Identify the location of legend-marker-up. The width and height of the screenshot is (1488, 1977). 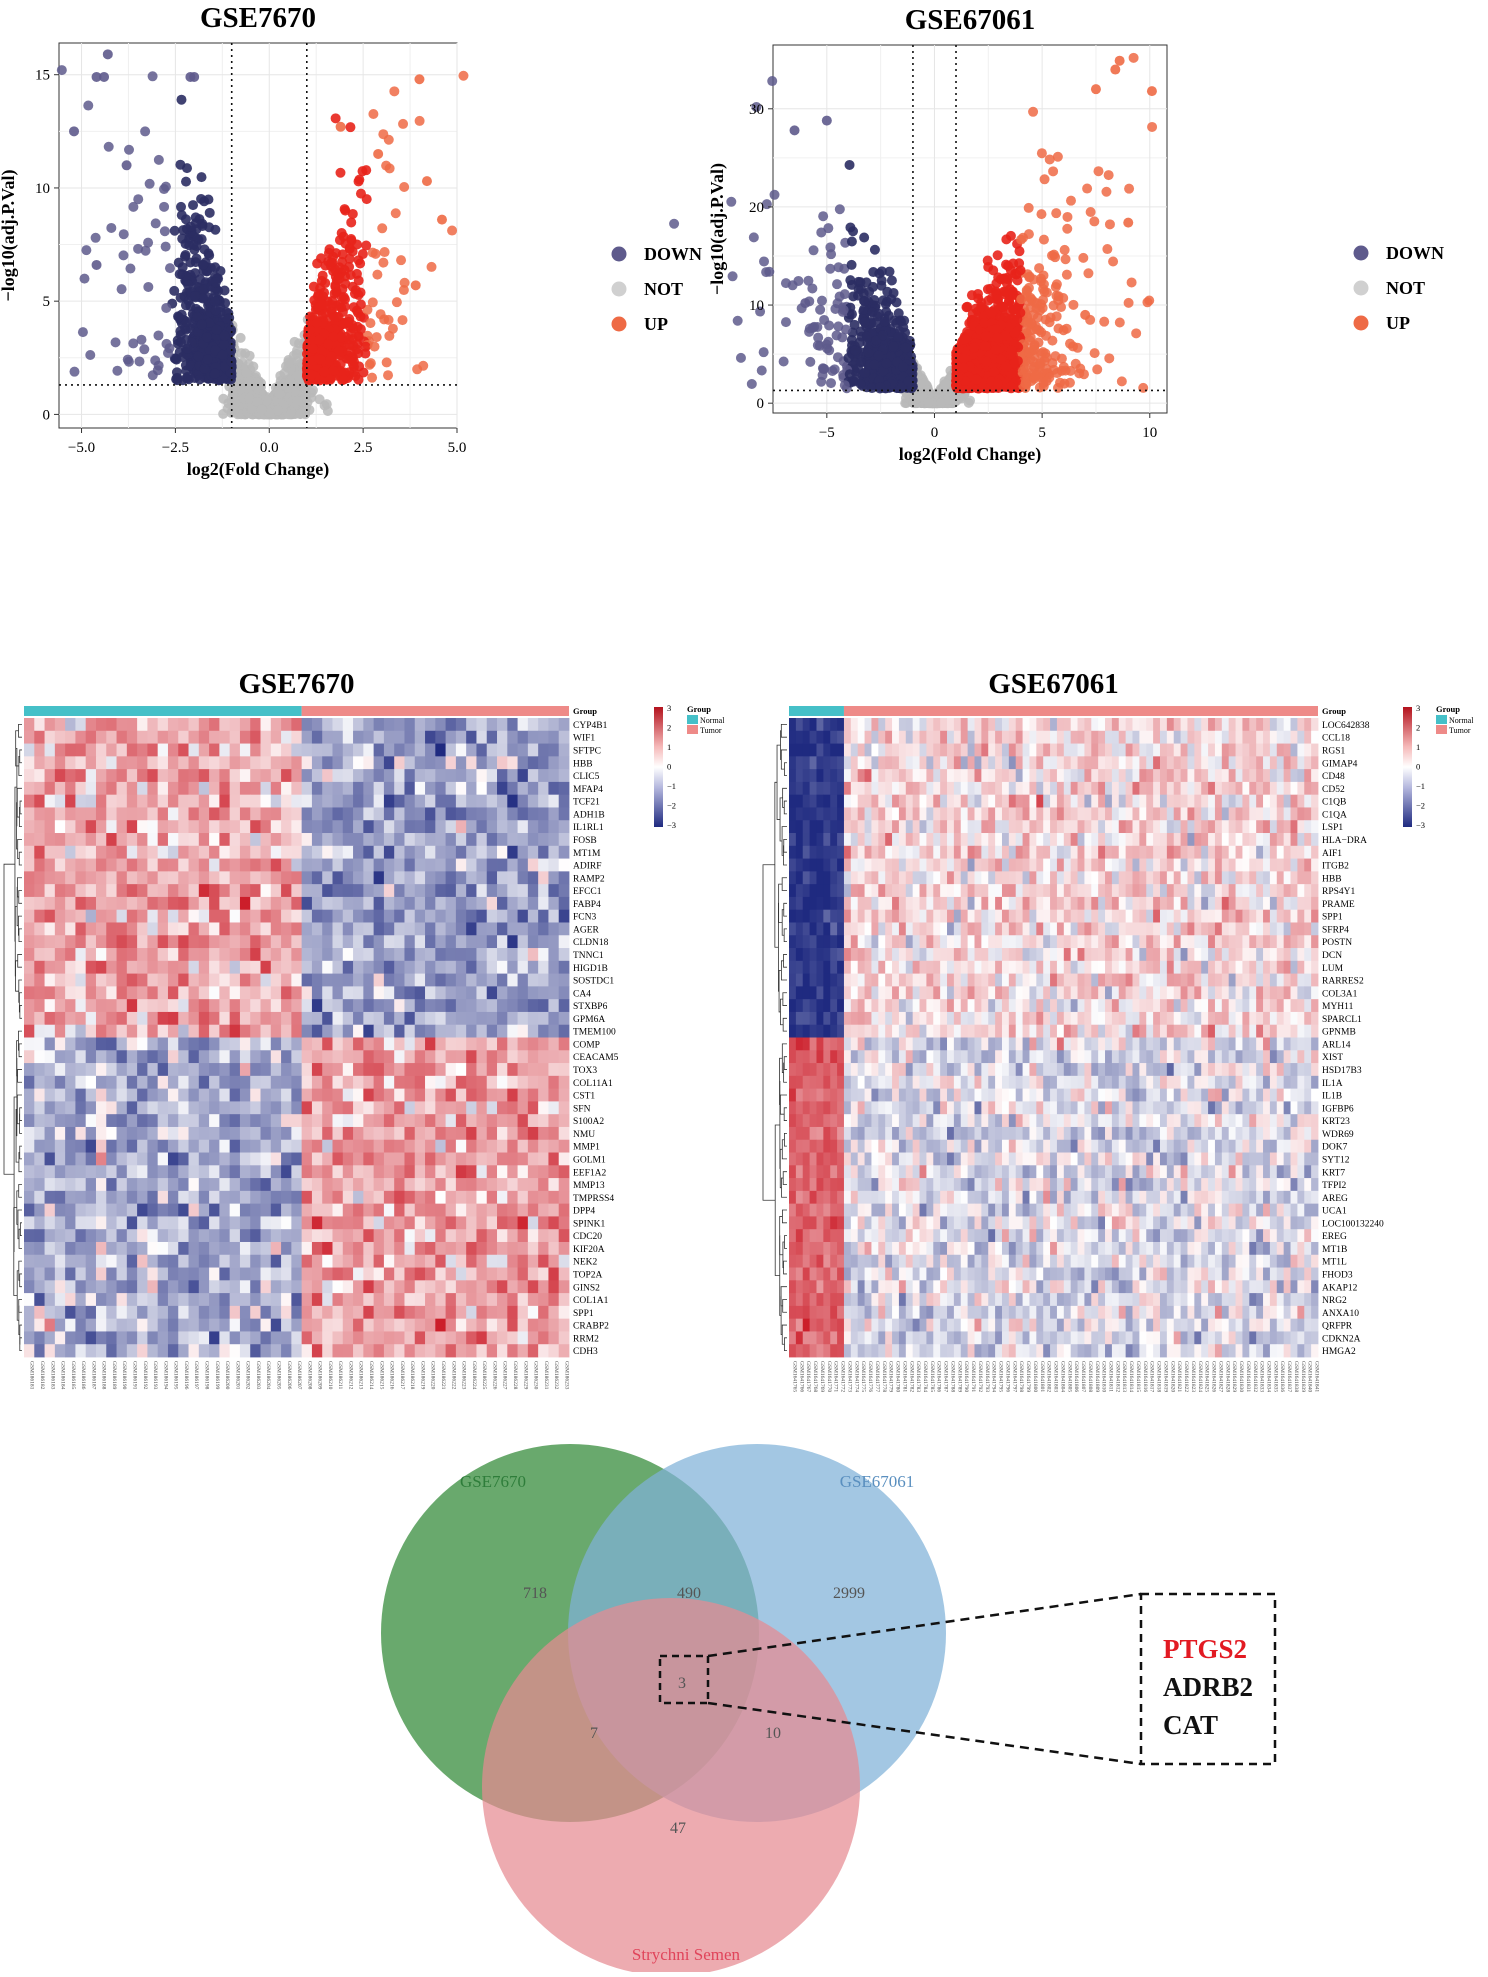
(619, 324).